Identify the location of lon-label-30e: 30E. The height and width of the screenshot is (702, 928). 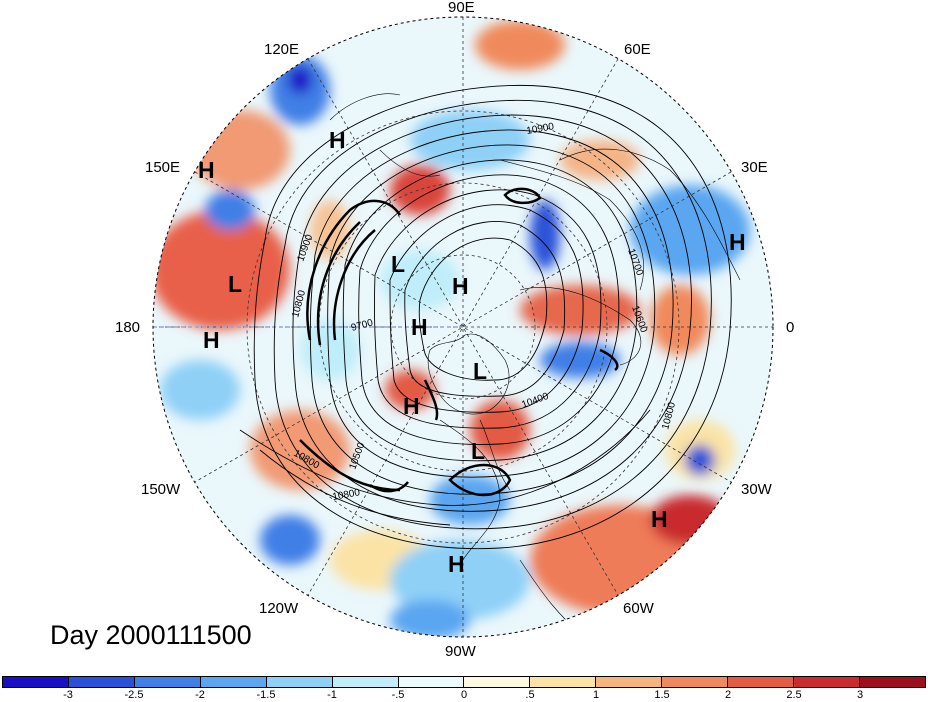
(754, 167).